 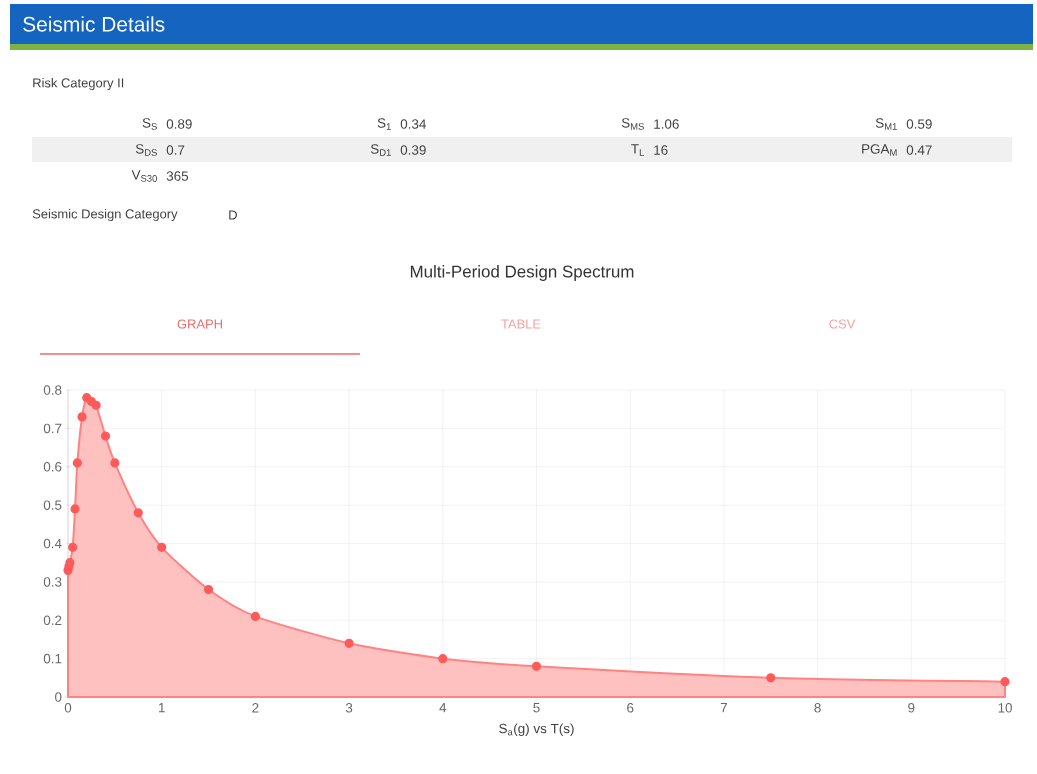 What do you see at coordinates (175, 150) in the screenshot?
I see `text: 0.7` at bounding box center [175, 150].